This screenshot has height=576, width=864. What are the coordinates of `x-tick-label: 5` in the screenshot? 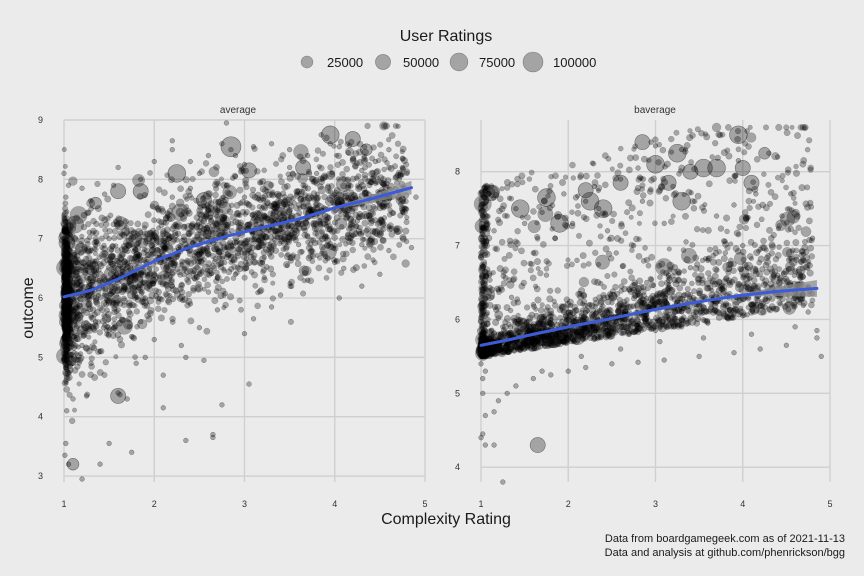 It's located at (424, 504).